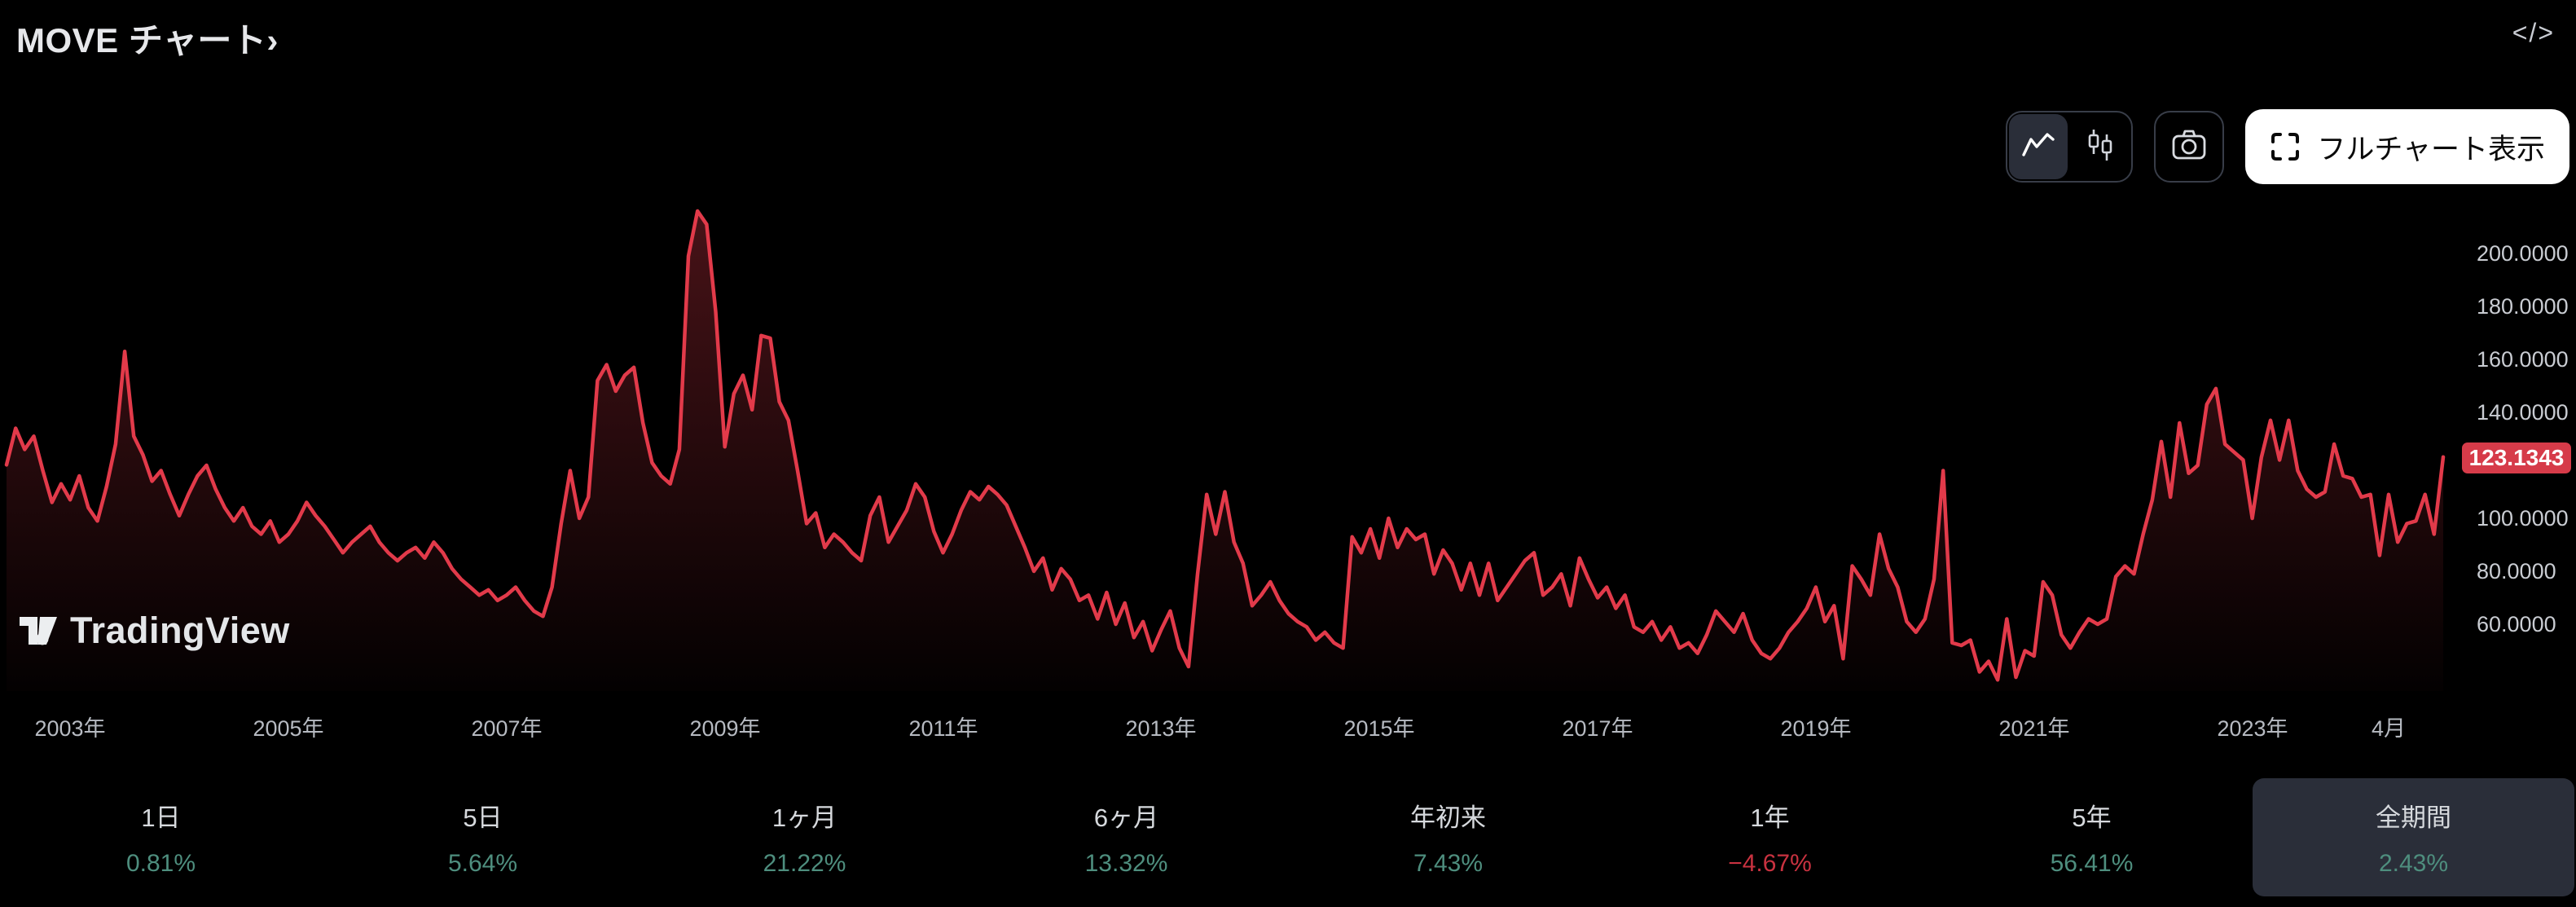  What do you see at coordinates (1597, 728) in the screenshot?
I see `x-axis-label: 2017年` at bounding box center [1597, 728].